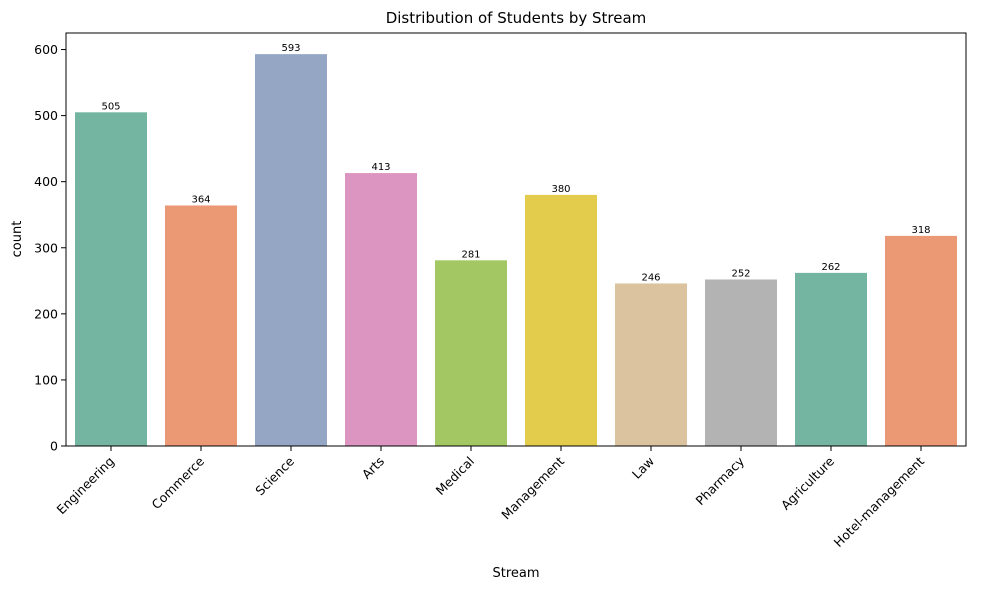 The width and height of the screenshot is (983, 590). What do you see at coordinates (17, 239) in the screenshot?
I see `y-axis-label: count` at bounding box center [17, 239].